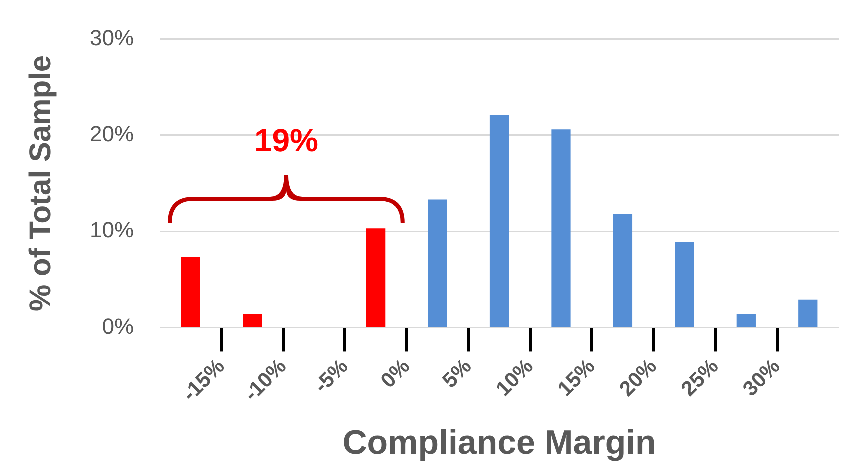 The image size is (843, 469). I want to click on x-tick-label: 30%, so click(762, 377).